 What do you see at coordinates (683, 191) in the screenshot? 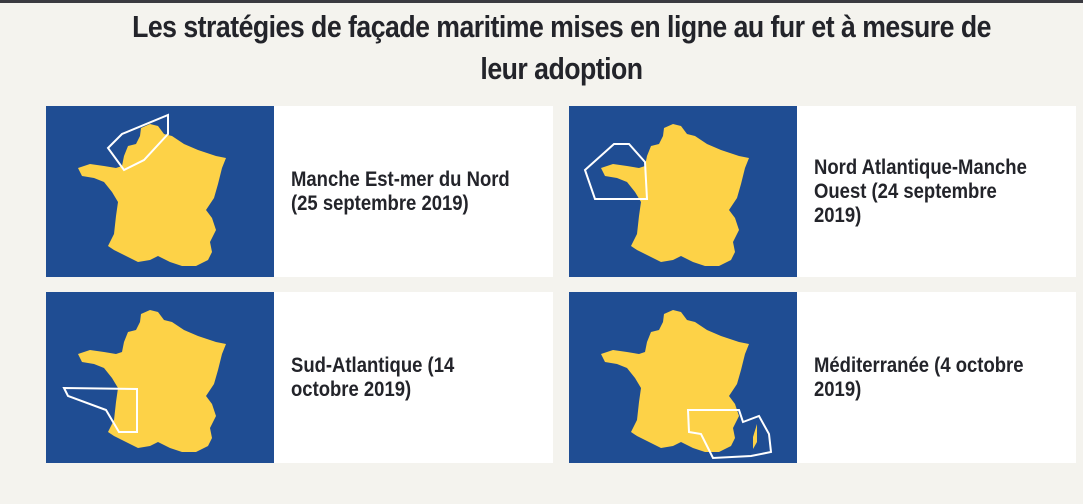
I see `france-map-nord-atlantique-icon` at bounding box center [683, 191].